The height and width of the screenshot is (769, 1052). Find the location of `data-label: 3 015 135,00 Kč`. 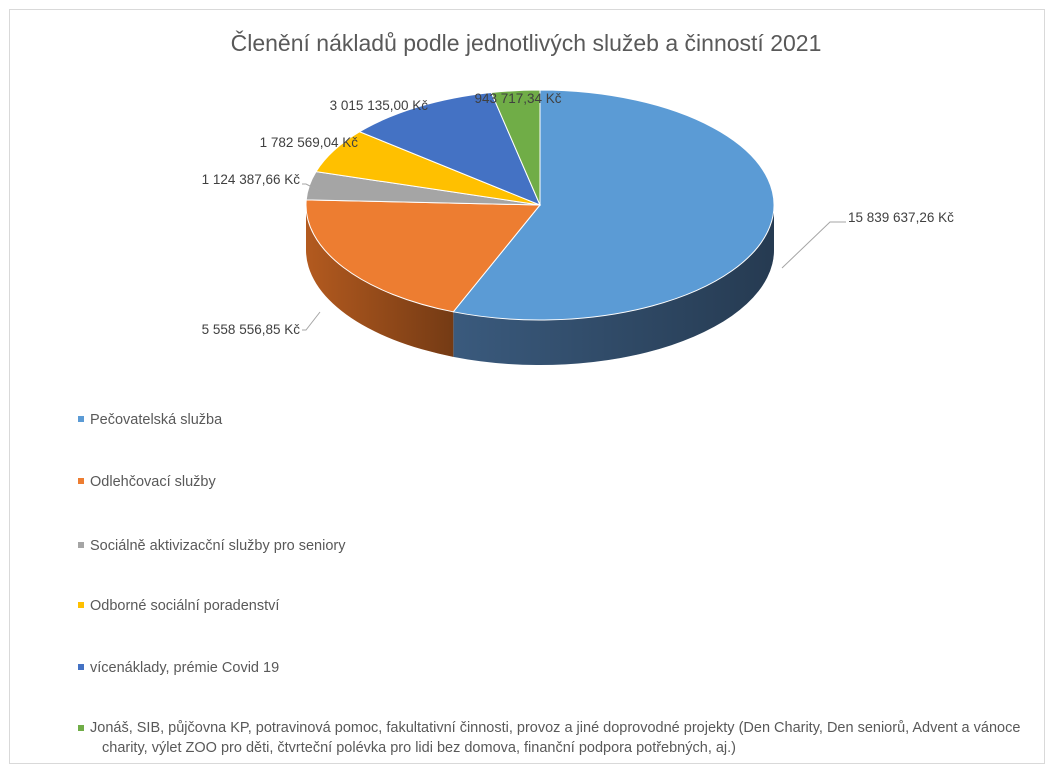

data-label: 3 015 135,00 Kč is located at coordinates (379, 105).